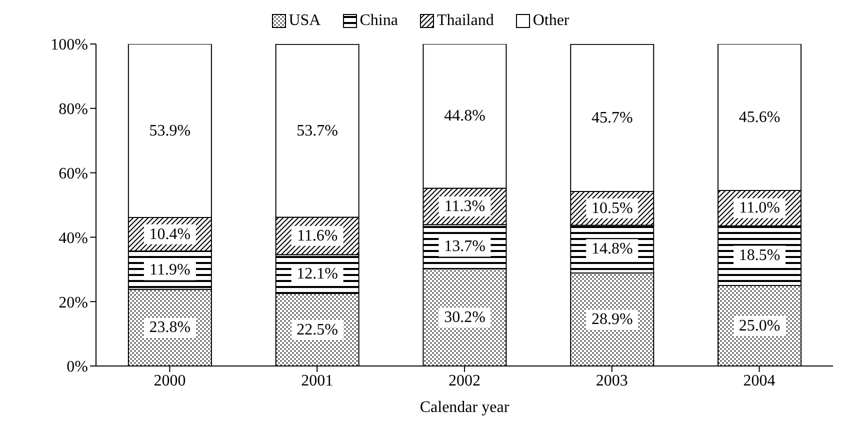  Describe the element at coordinates (465, 21) in the screenshot. I see `legend-label: Thailand` at that location.